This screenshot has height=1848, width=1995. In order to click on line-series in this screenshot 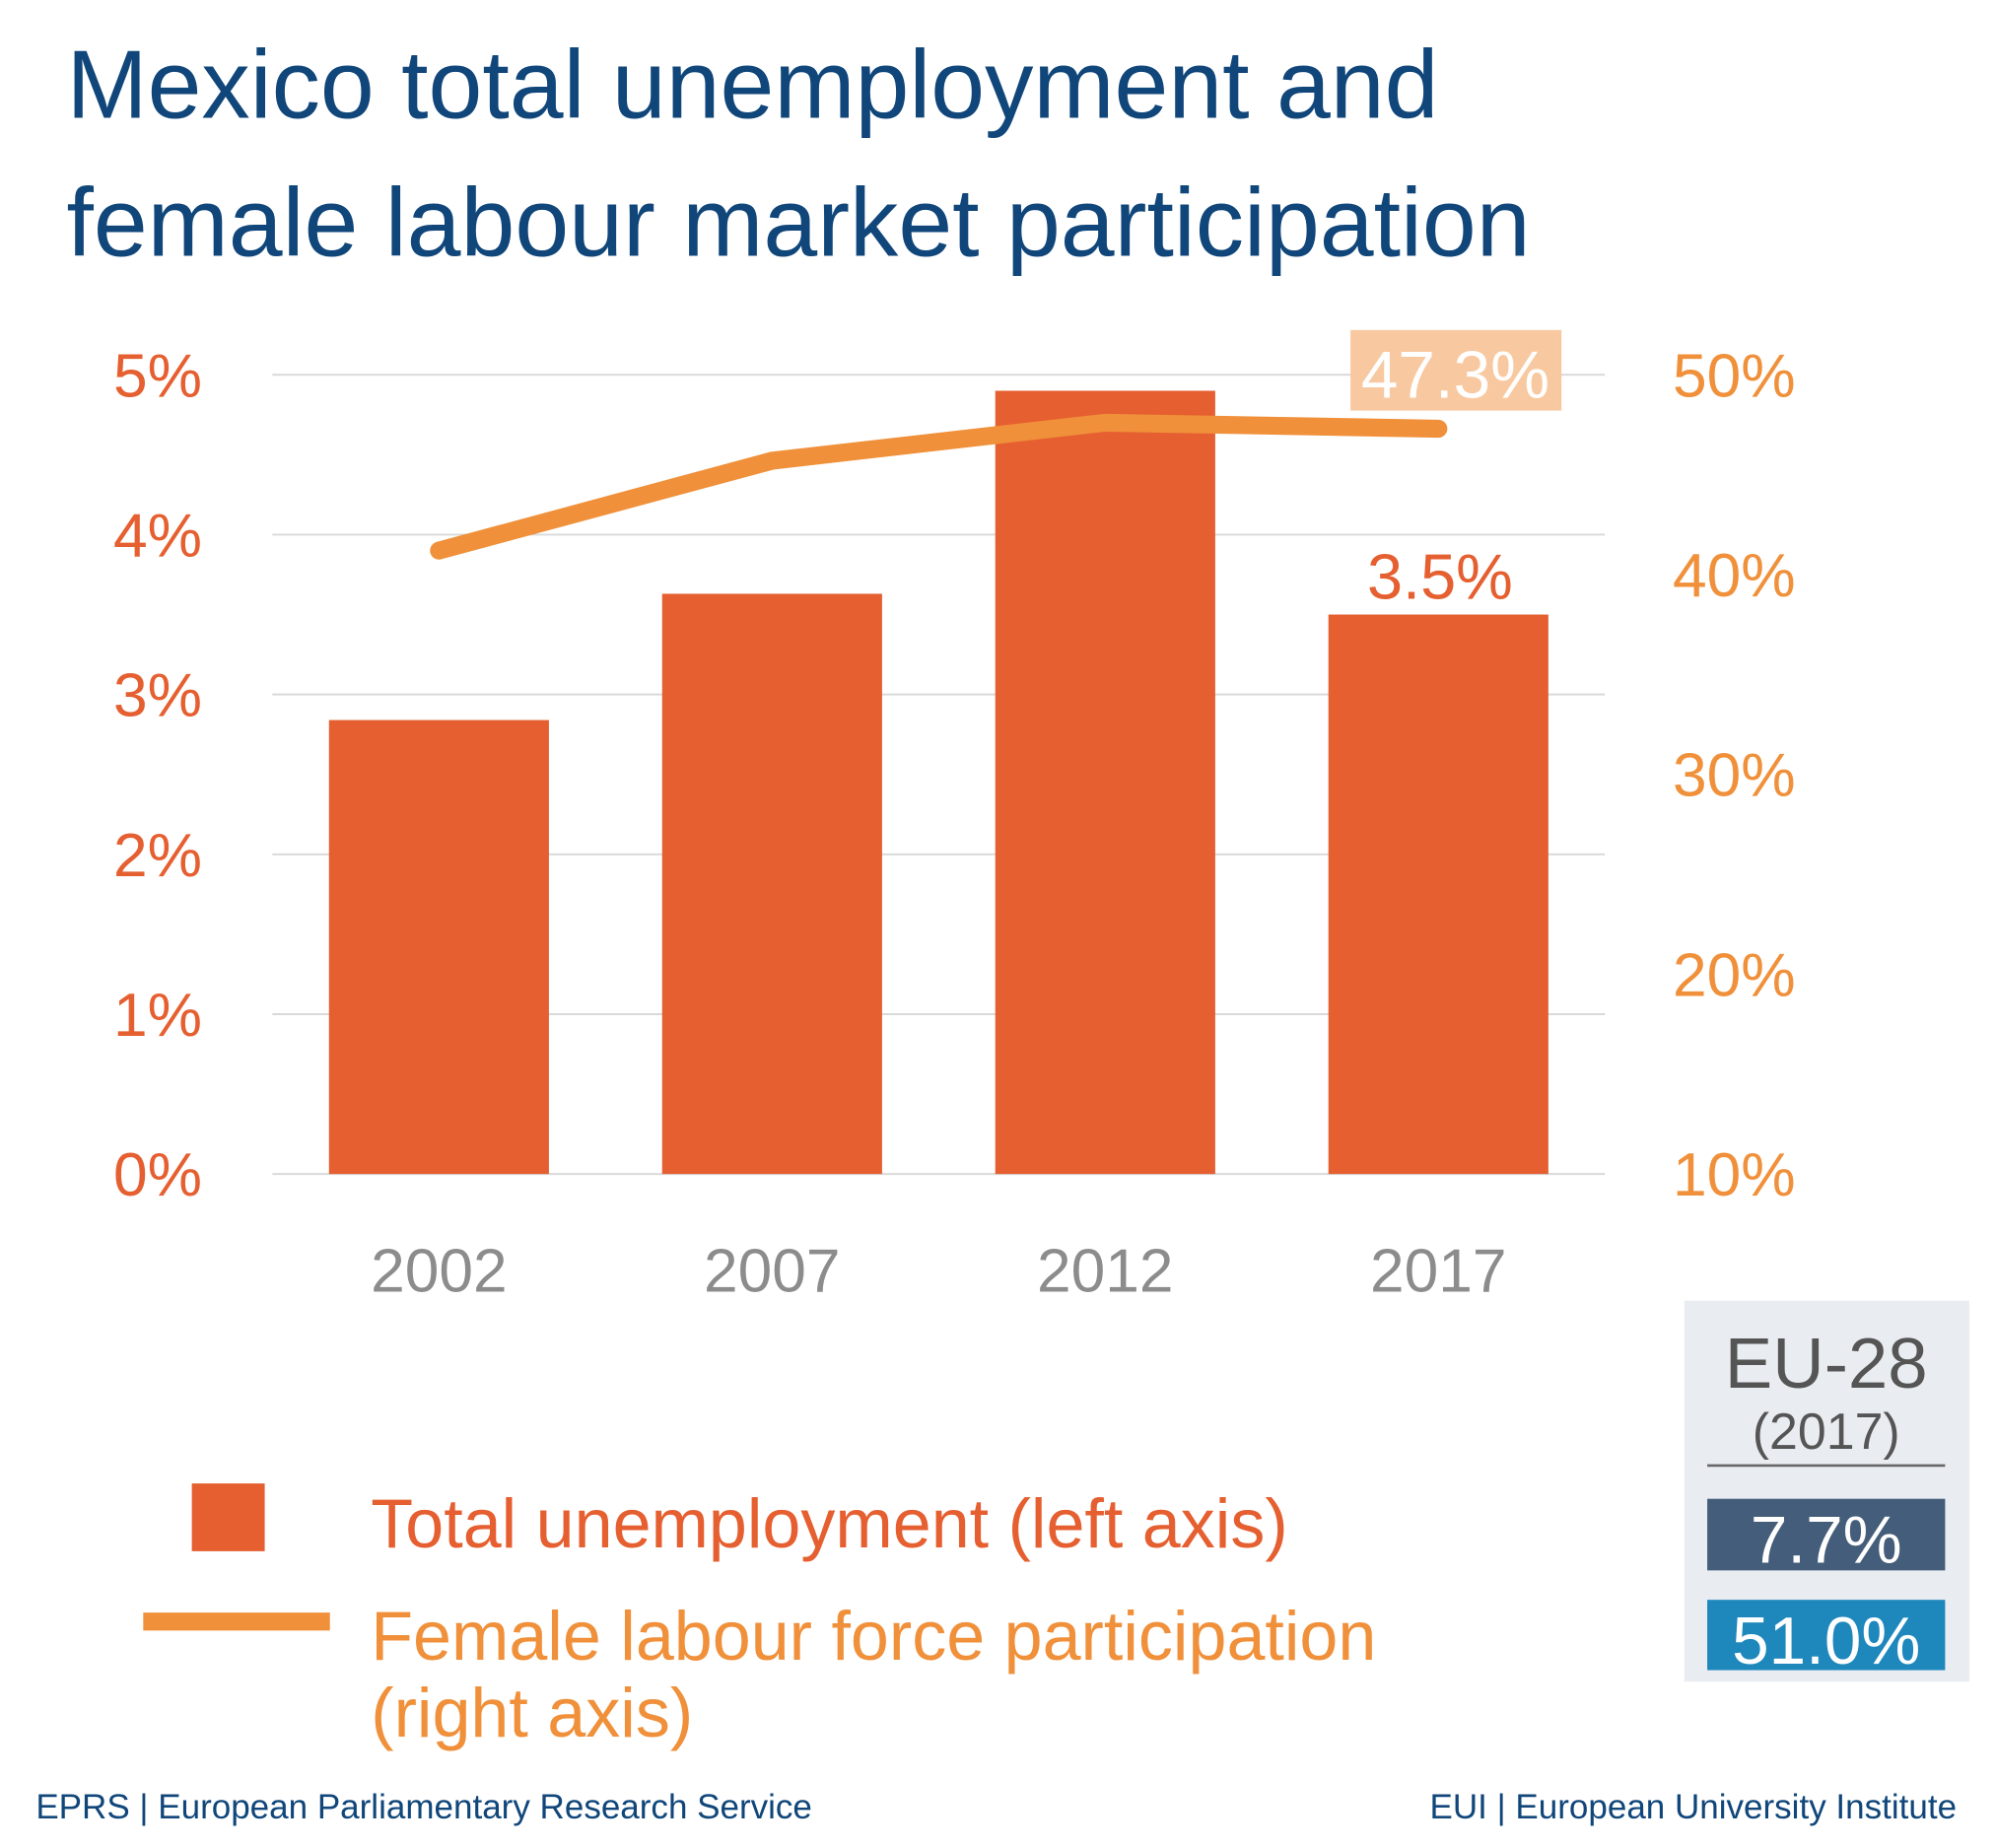, I will do `click(939, 486)`.